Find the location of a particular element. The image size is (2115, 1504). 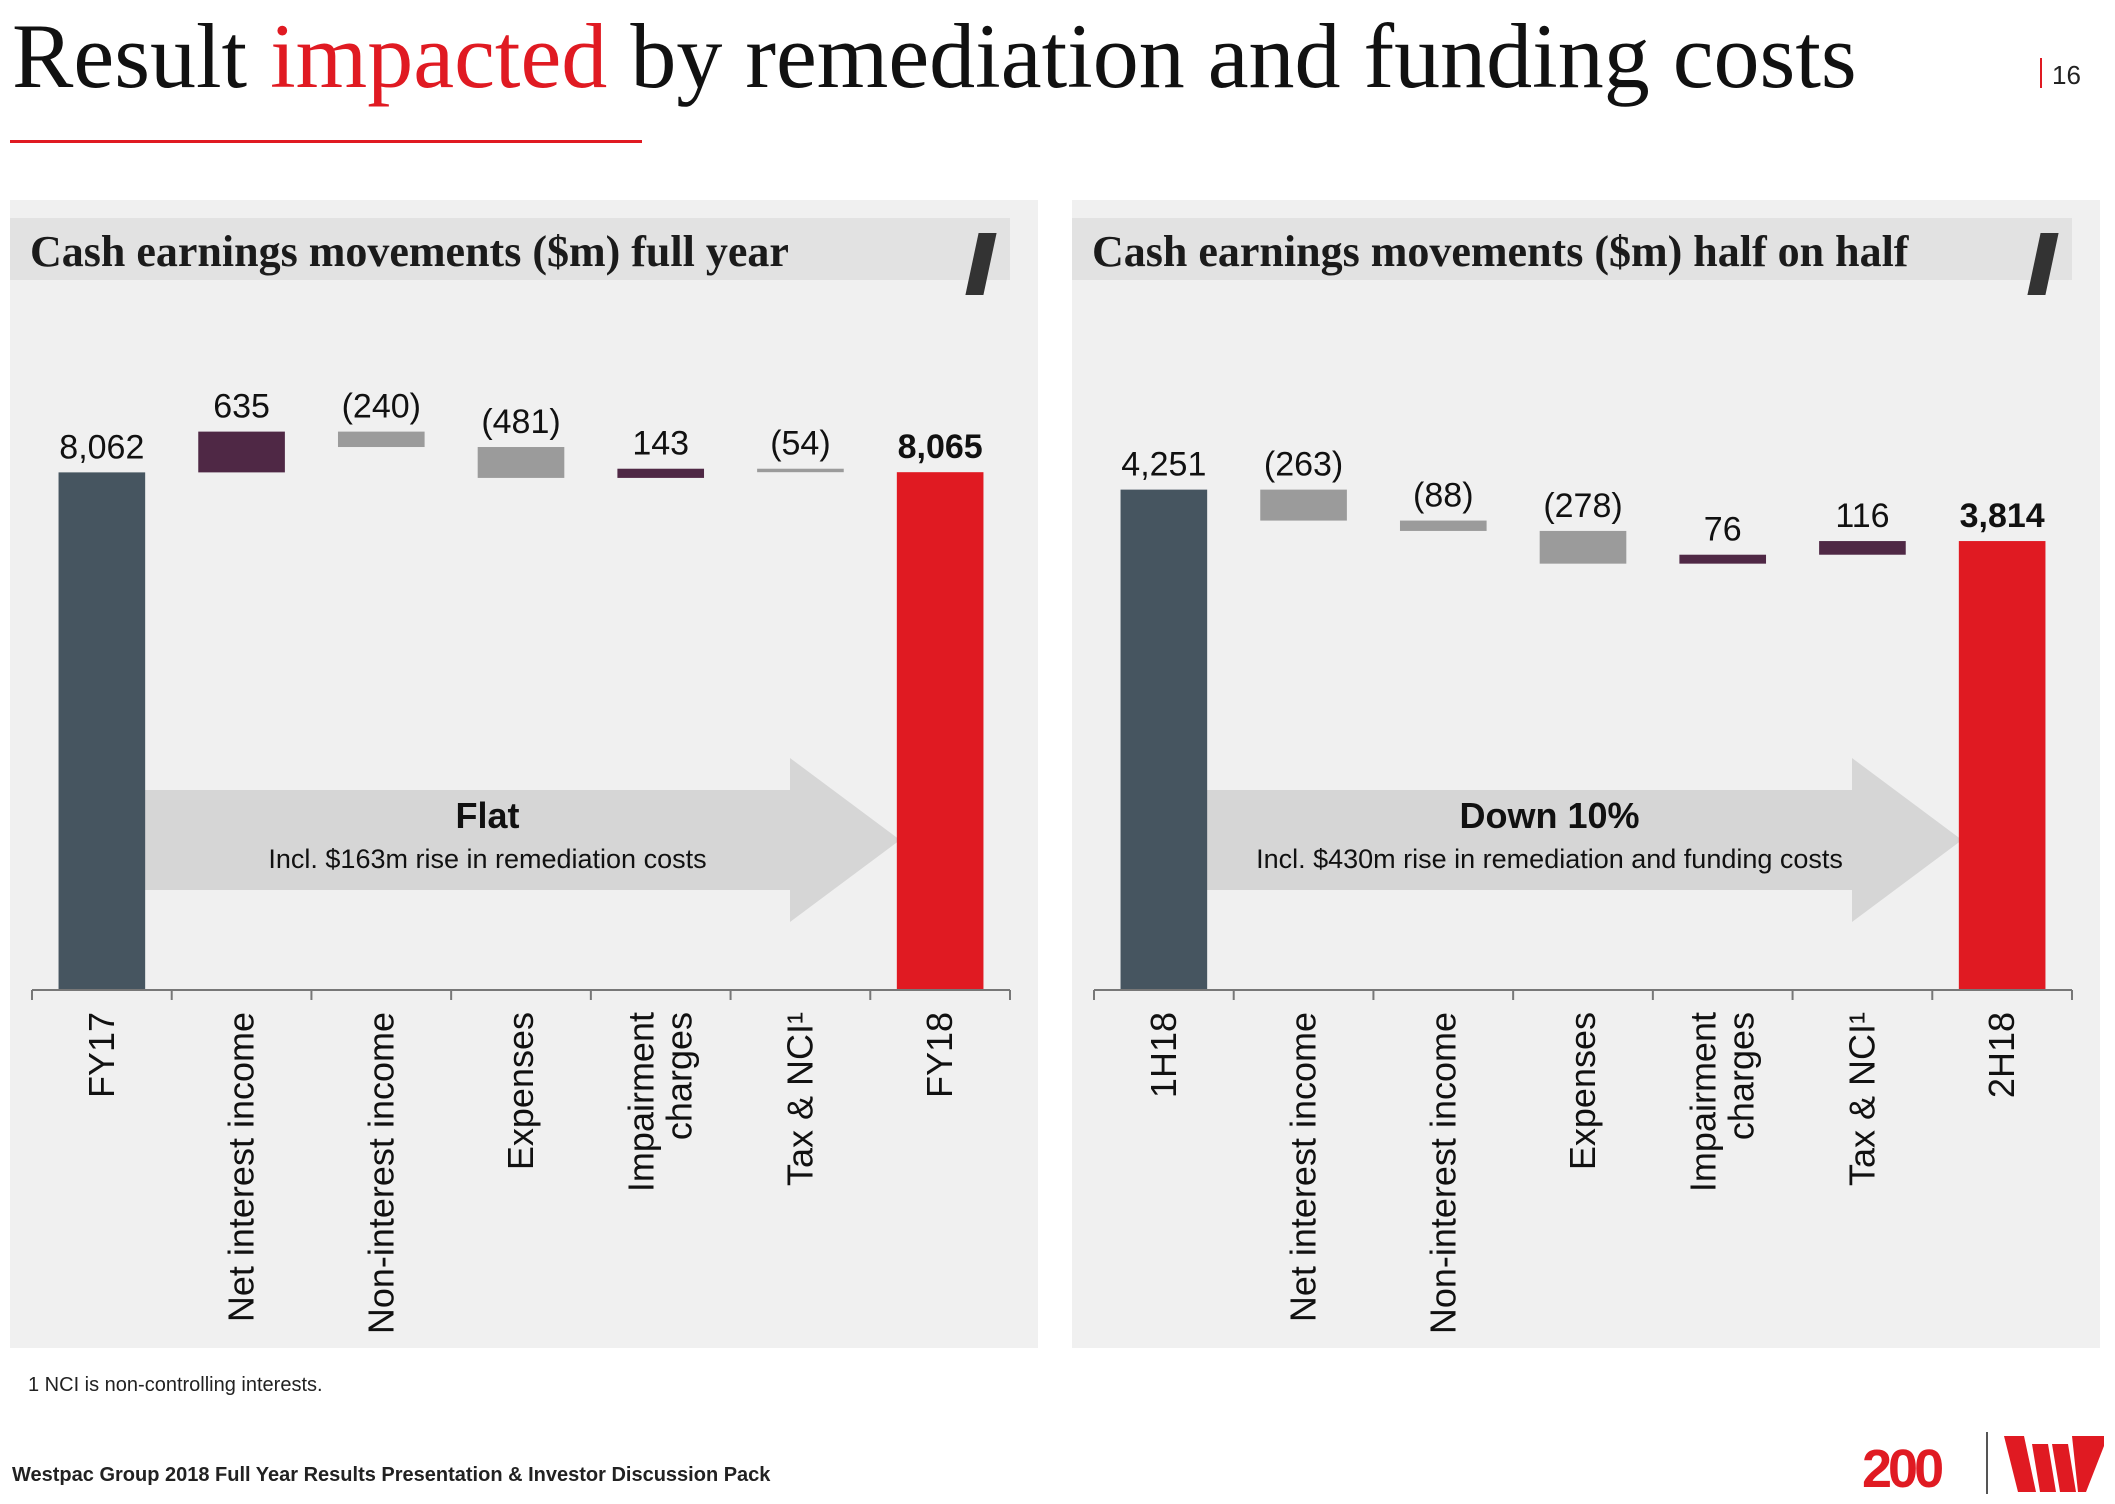

bar-fy17 is located at coordinates (102, 731).